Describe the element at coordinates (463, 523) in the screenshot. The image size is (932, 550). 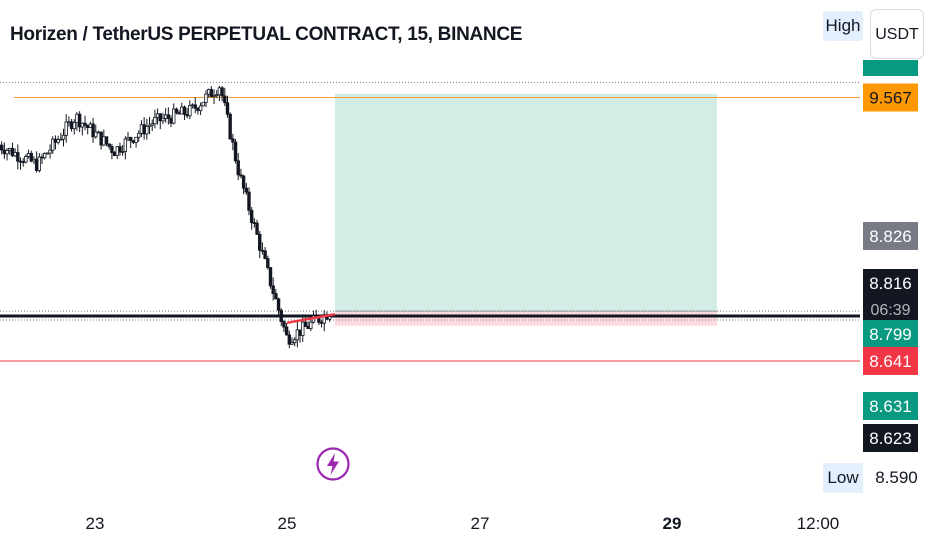
I see `time-axis: 23 25 27 29 12:00` at that location.